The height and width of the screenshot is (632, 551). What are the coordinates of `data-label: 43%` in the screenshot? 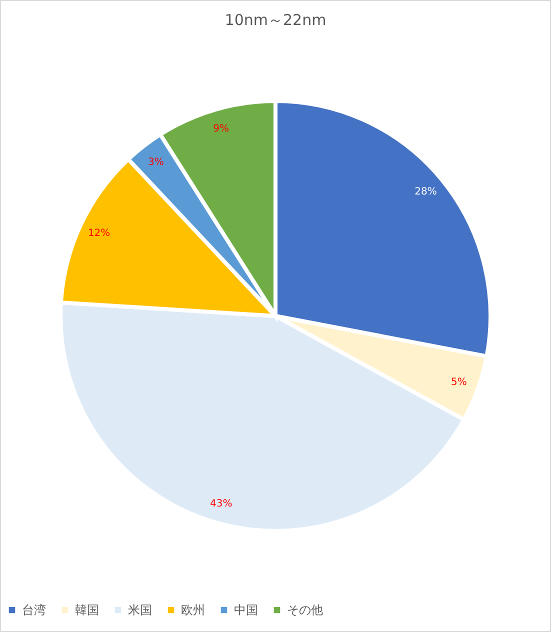 It's located at (221, 504).